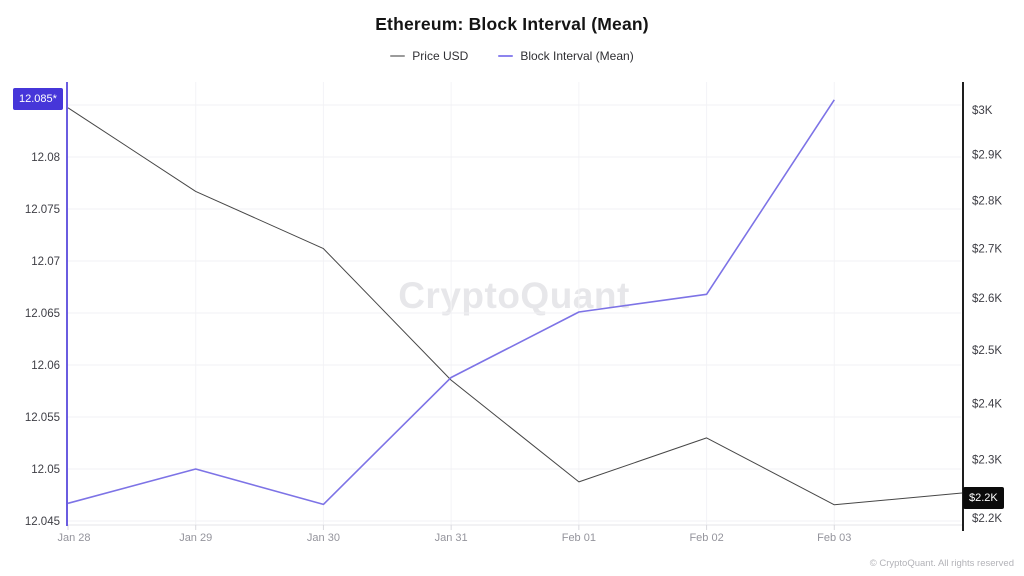  What do you see at coordinates (451, 538) in the screenshot?
I see `x-axis-tick-label: Jan 31` at bounding box center [451, 538].